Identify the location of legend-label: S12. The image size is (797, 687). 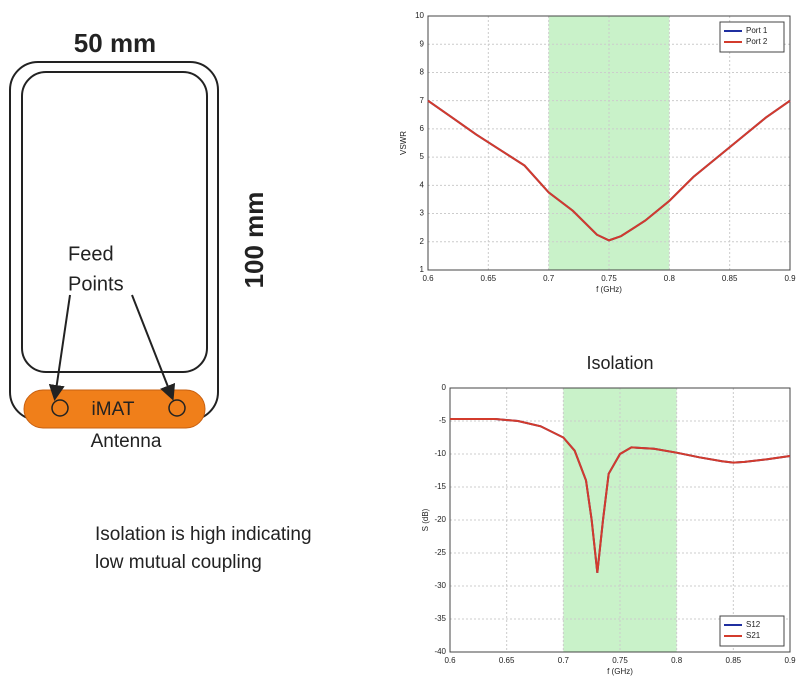
(753, 624).